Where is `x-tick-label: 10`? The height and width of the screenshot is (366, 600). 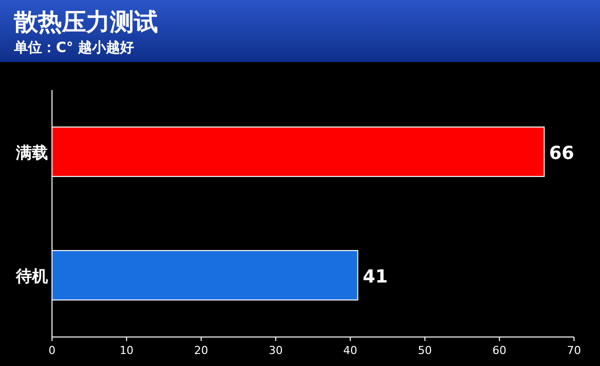
x-tick-label: 10 is located at coordinates (127, 350).